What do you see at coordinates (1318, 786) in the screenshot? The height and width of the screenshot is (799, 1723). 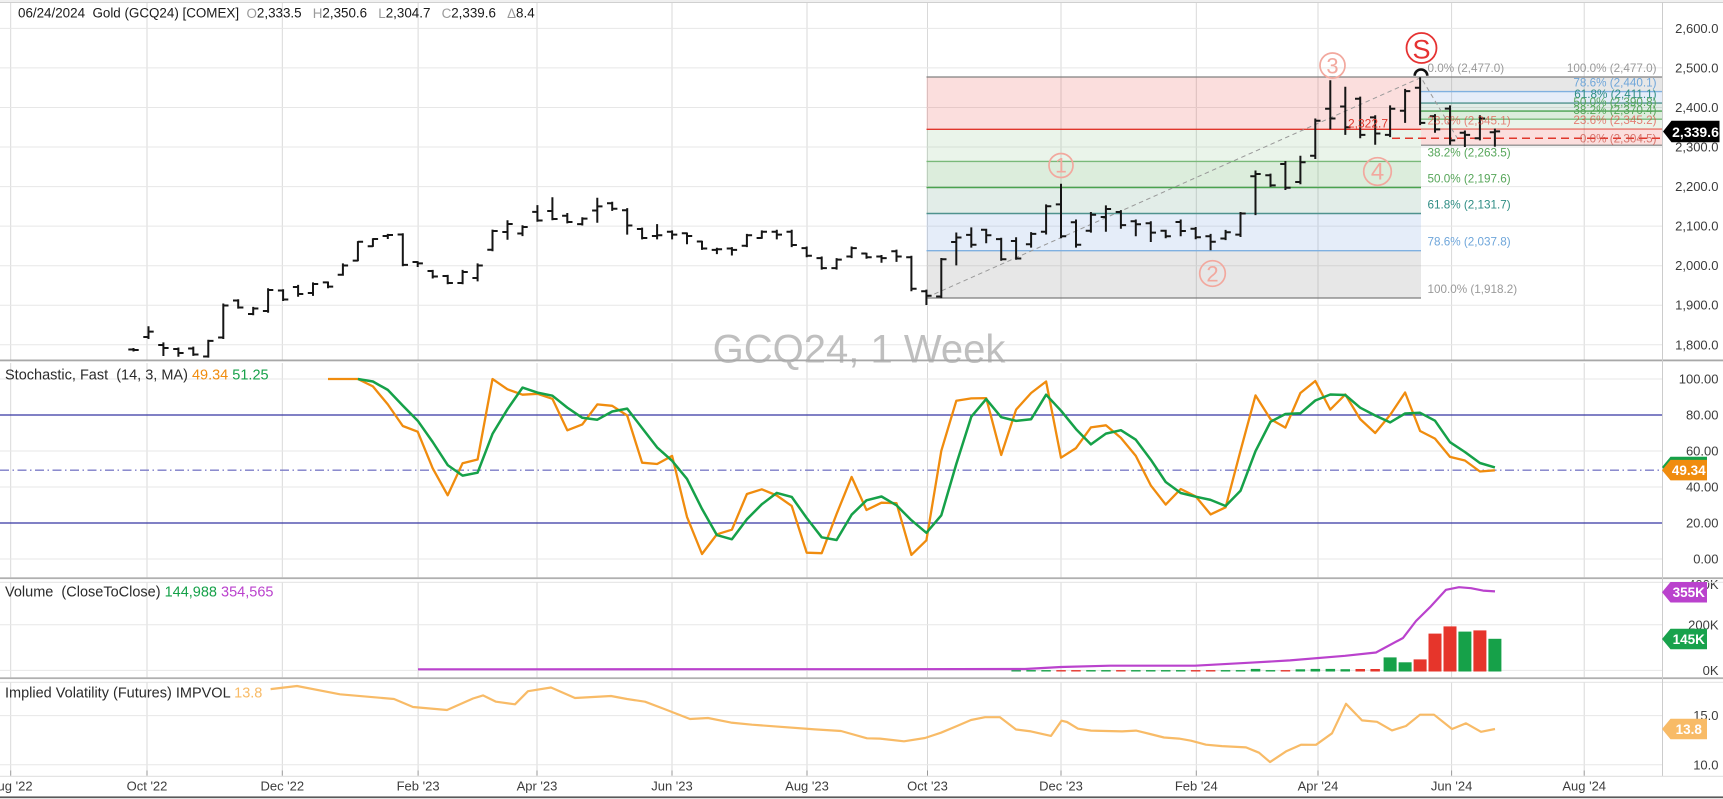 I see `svg-text: Apr '24` at bounding box center [1318, 786].